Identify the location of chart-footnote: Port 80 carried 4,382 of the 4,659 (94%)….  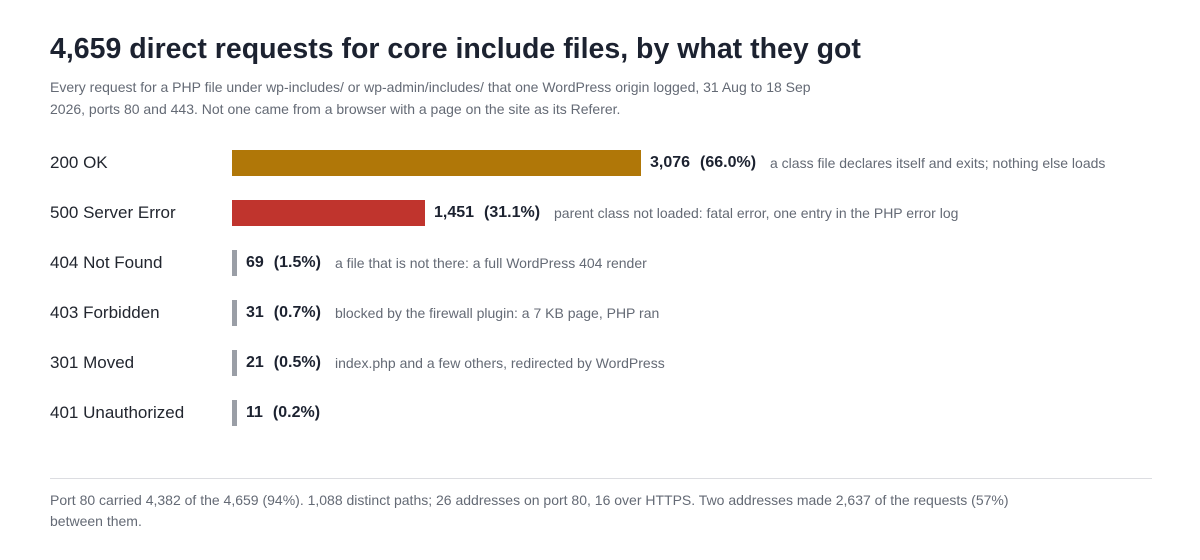
(529, 510).